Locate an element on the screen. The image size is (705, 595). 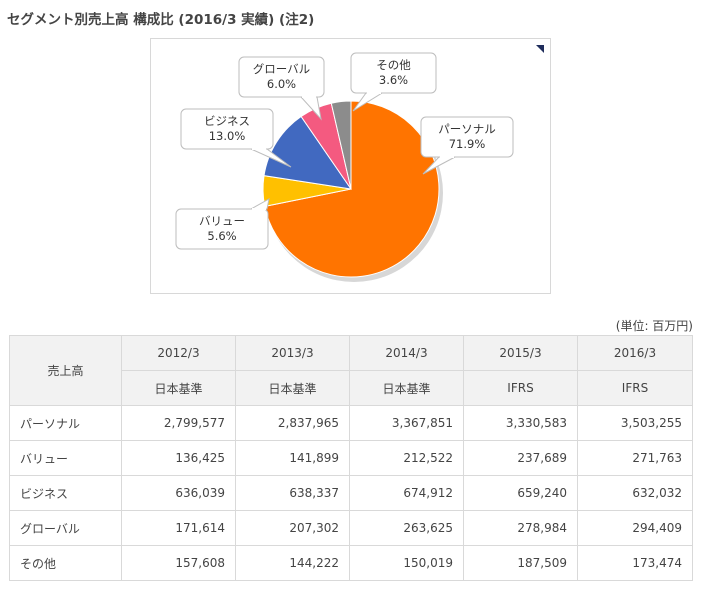
table-cell: 3,330,583 is located at coordinates (520, 423).